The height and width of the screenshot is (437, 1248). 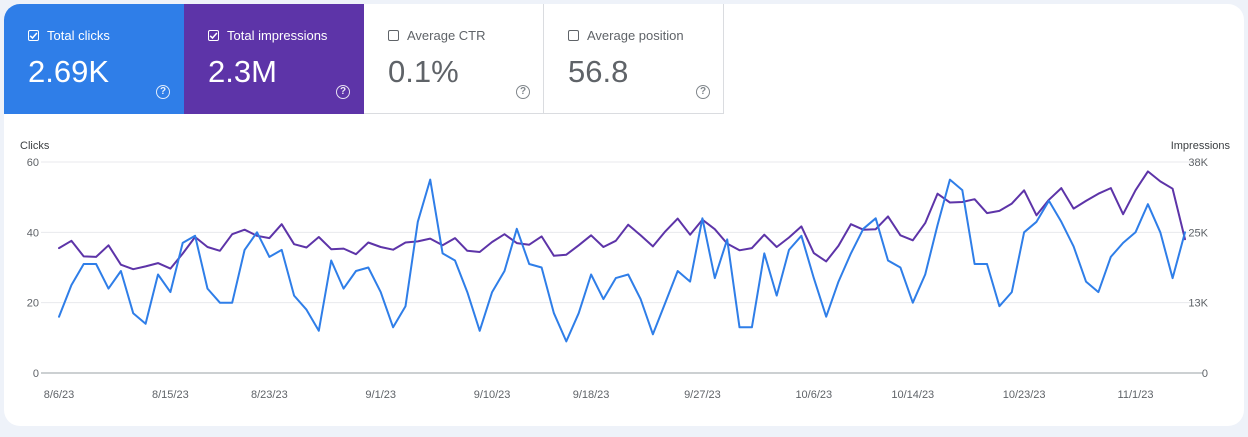 What do you see at coordinates (492, 395) in the screenshot?
I see `x-tick-label: 9/10/23` at bounding box center [492, 395].